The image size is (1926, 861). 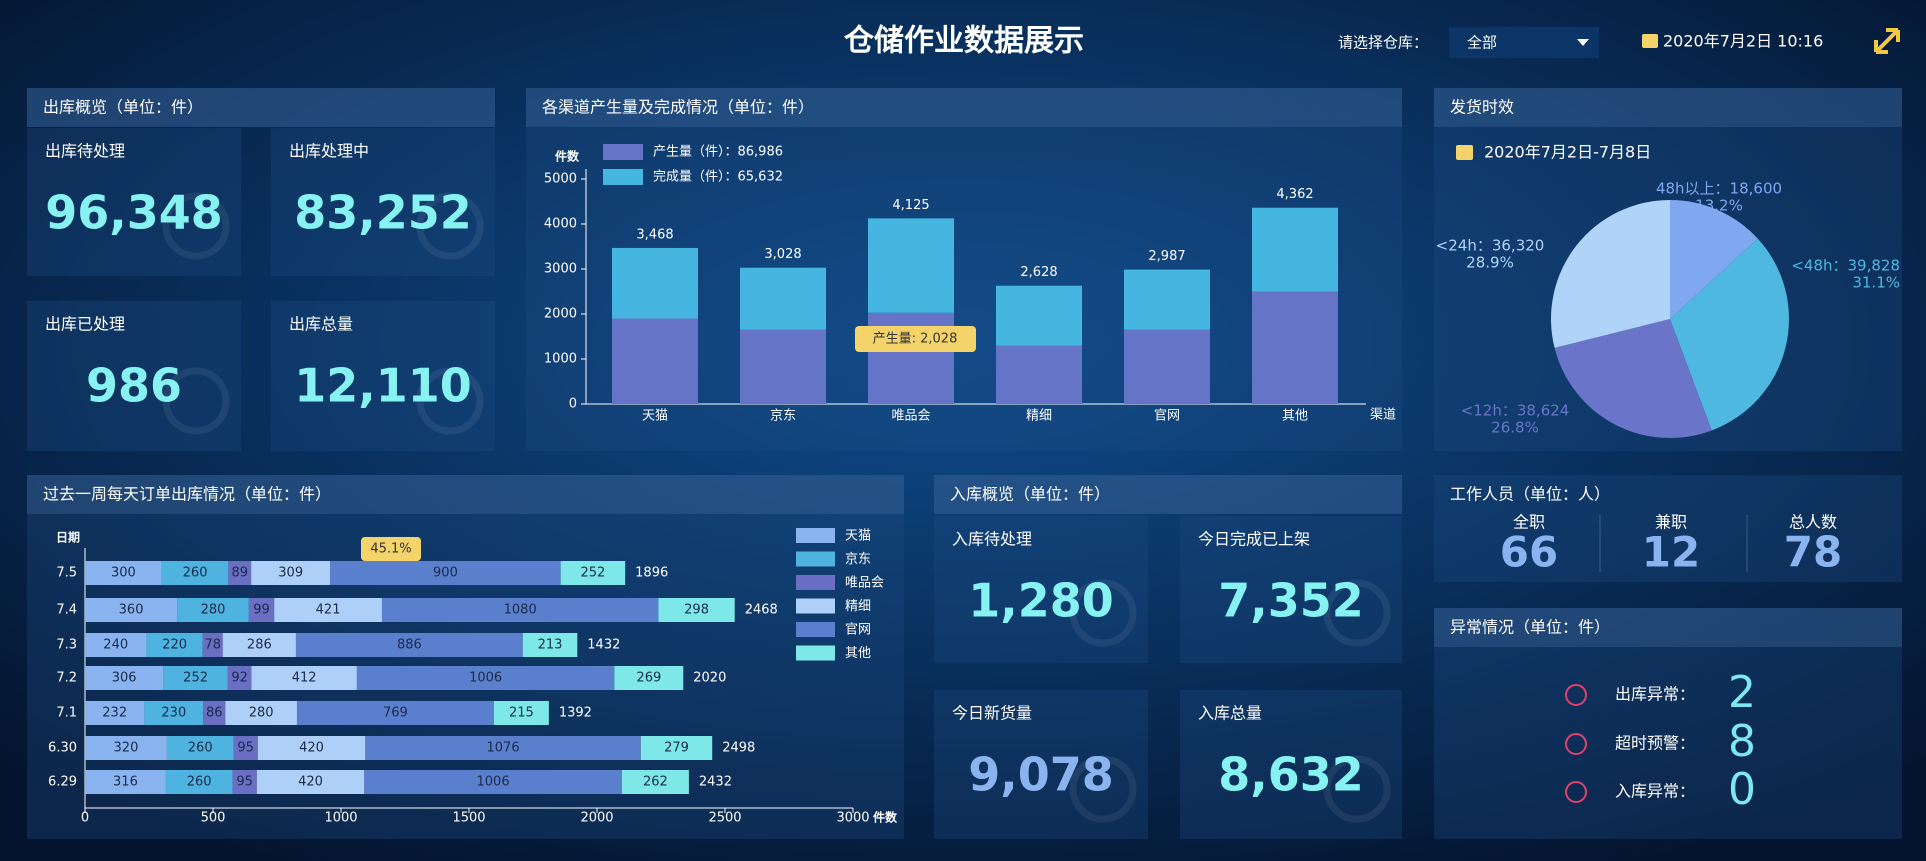 What do you see at coordinates (623, 177) in the screenshot?
I see `legend-swatch` at bounding box center [623, 177].